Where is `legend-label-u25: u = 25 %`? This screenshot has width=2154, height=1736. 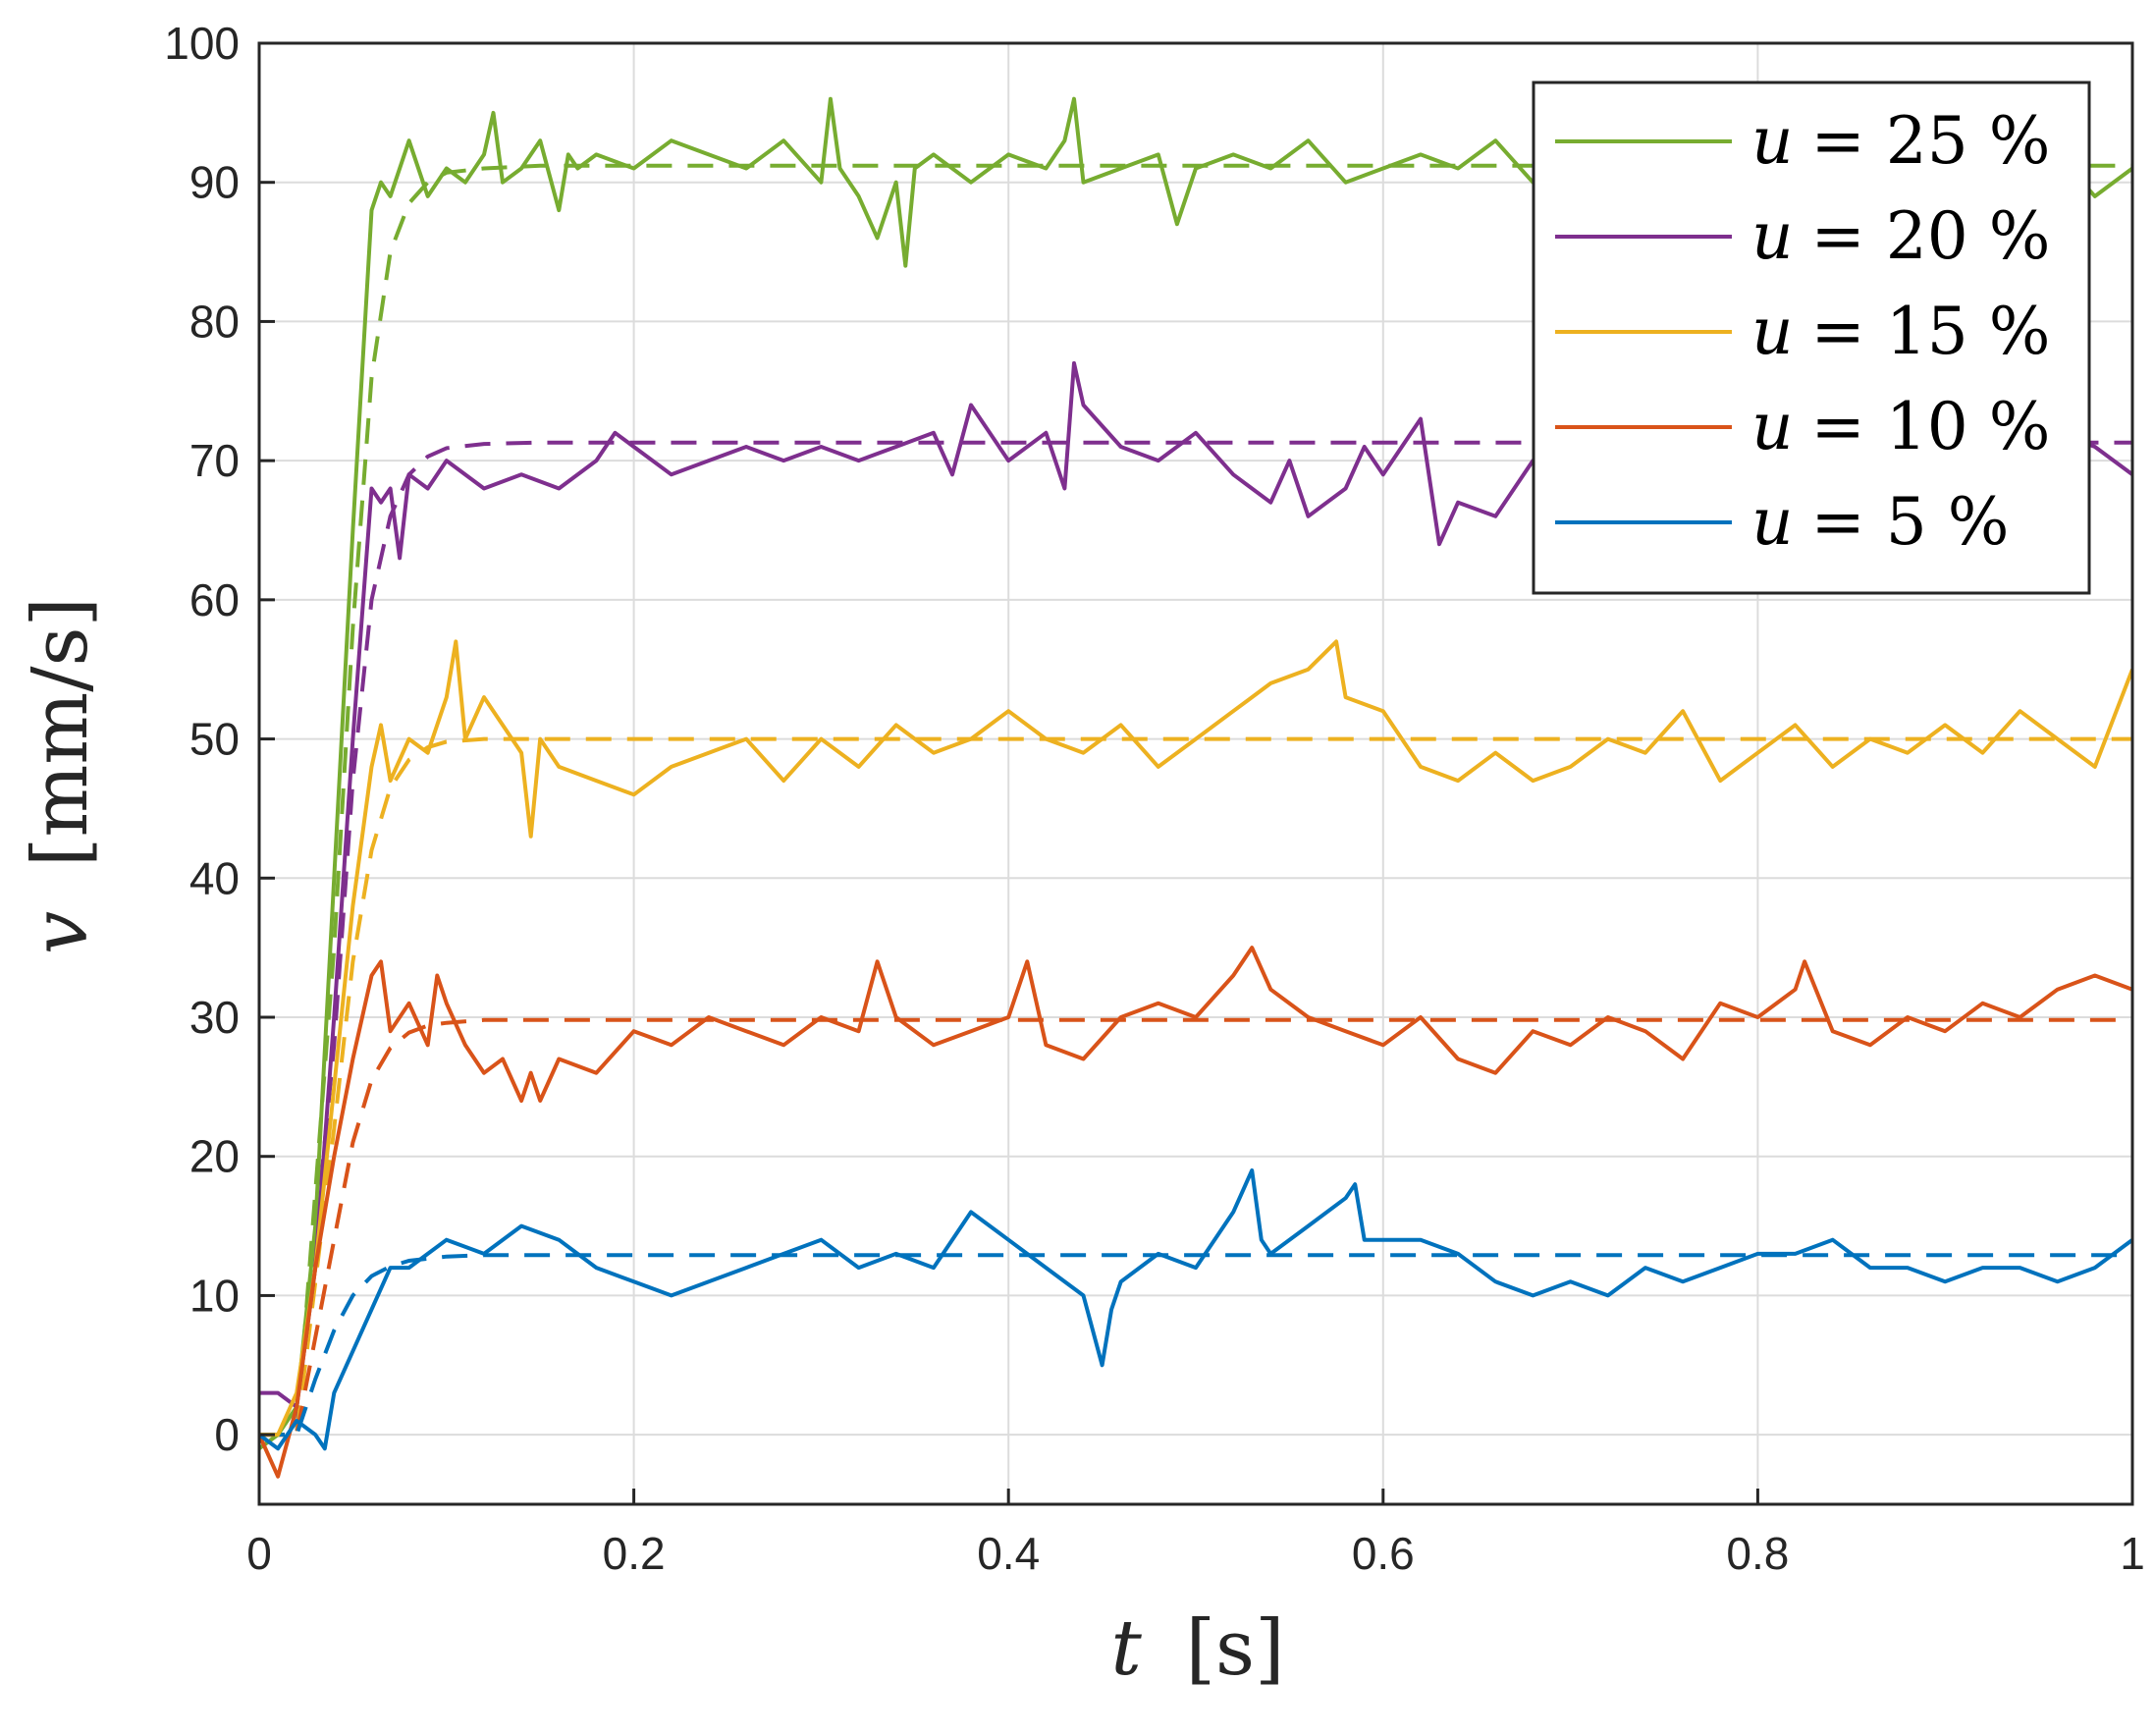 legend-label-u25: u = 25 % is located at coordinates (1901, 141).